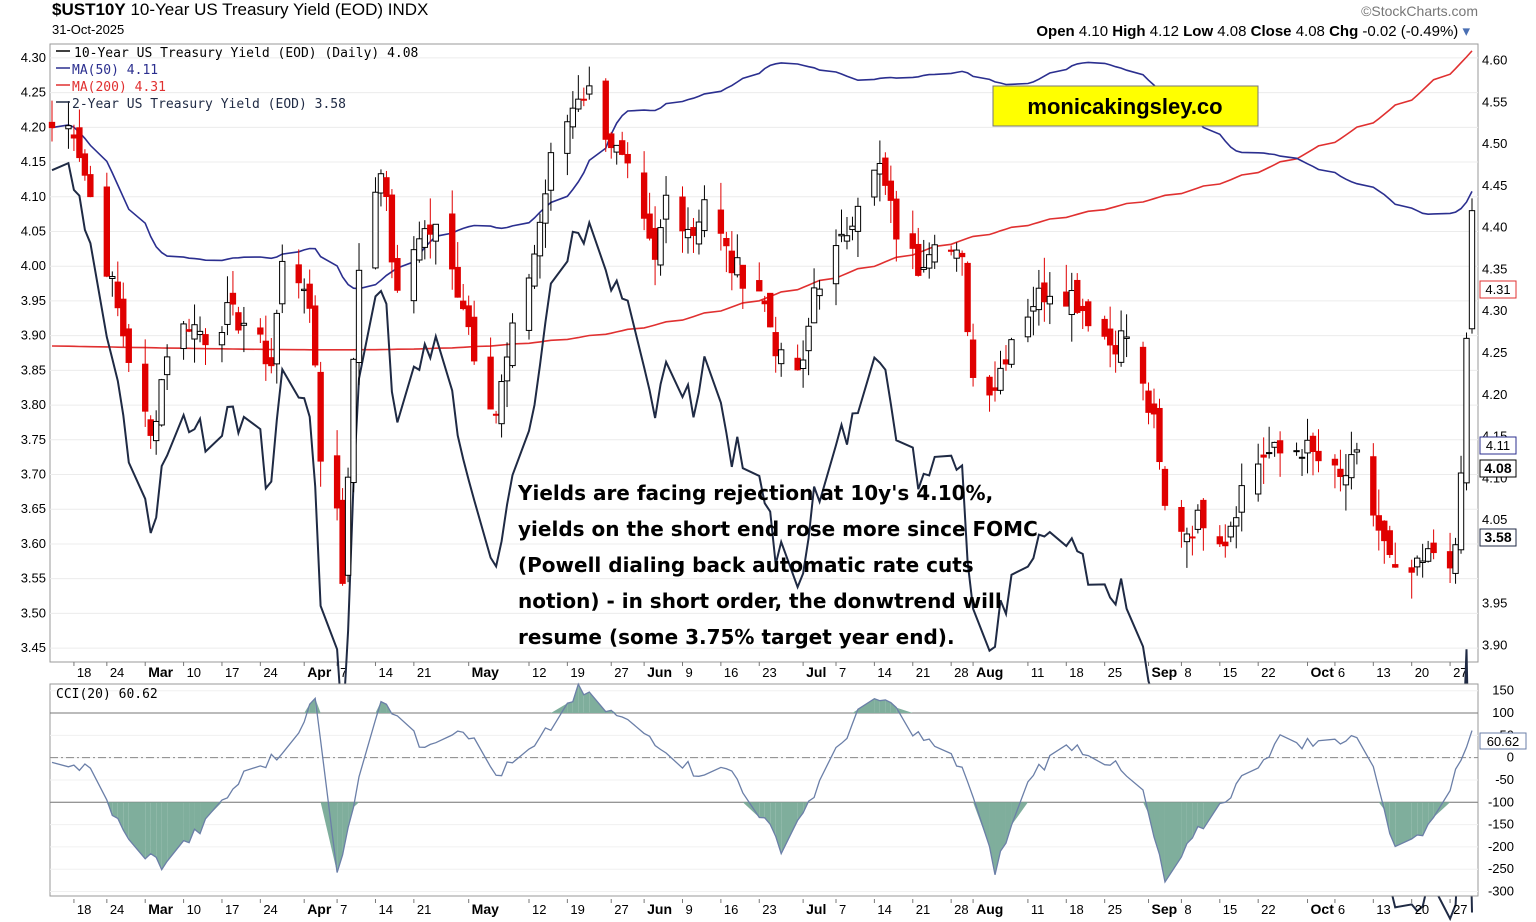 The width and height of the screenshot is (1536, 922). What do you see at coordinates (33, 647) in the screenshot?
I see `left-tick-label: 3.45` at bounding box center [33, 647].